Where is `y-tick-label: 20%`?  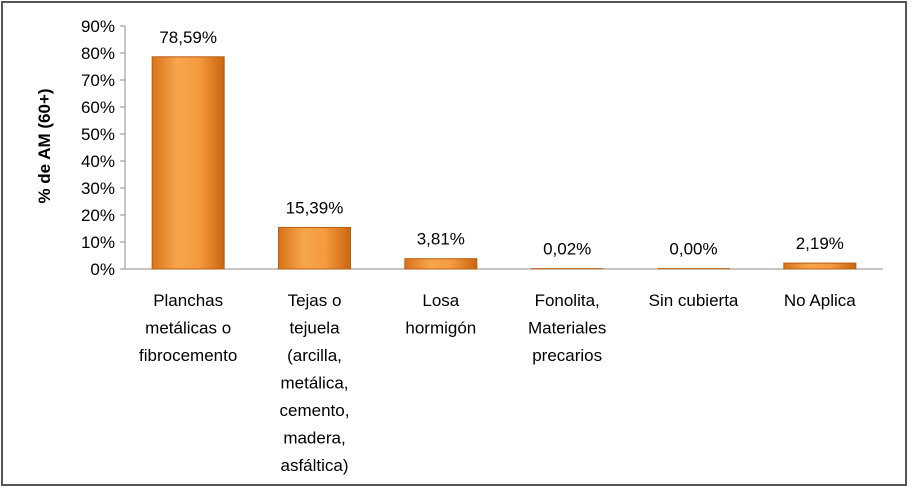
y-tick-label: 20% is located at coordinates (98, 215).